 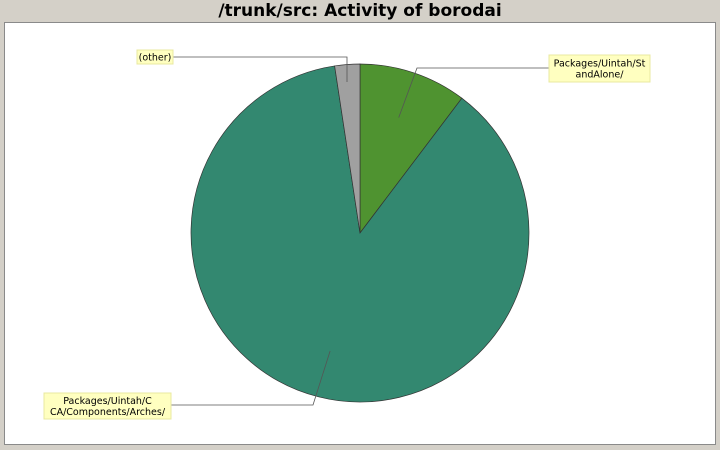 I want to click on slice-label: (other), so click(x=155, y=58).